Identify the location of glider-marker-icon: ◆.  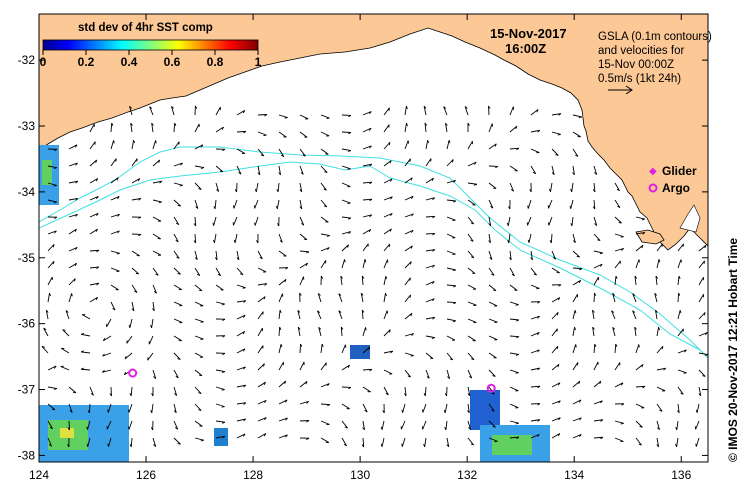
(653, 171).